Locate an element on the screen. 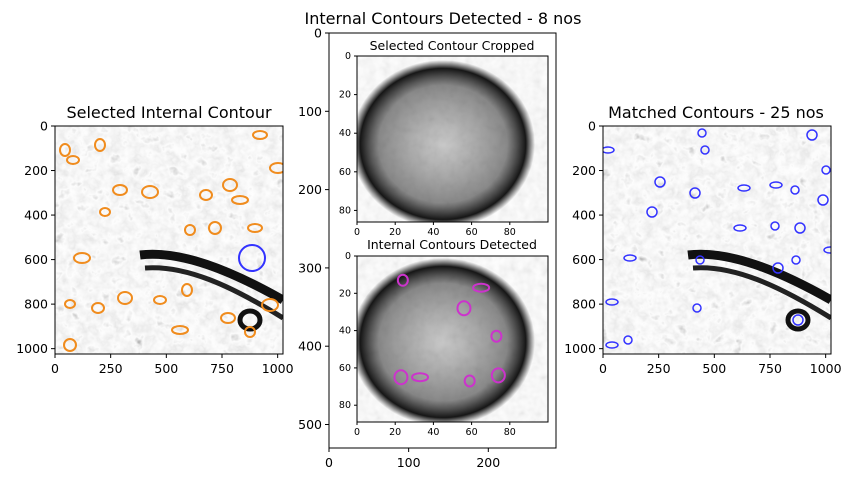 This screenshot has width=852, height=486. right-axes-frame is located at coordinates (717, 240).